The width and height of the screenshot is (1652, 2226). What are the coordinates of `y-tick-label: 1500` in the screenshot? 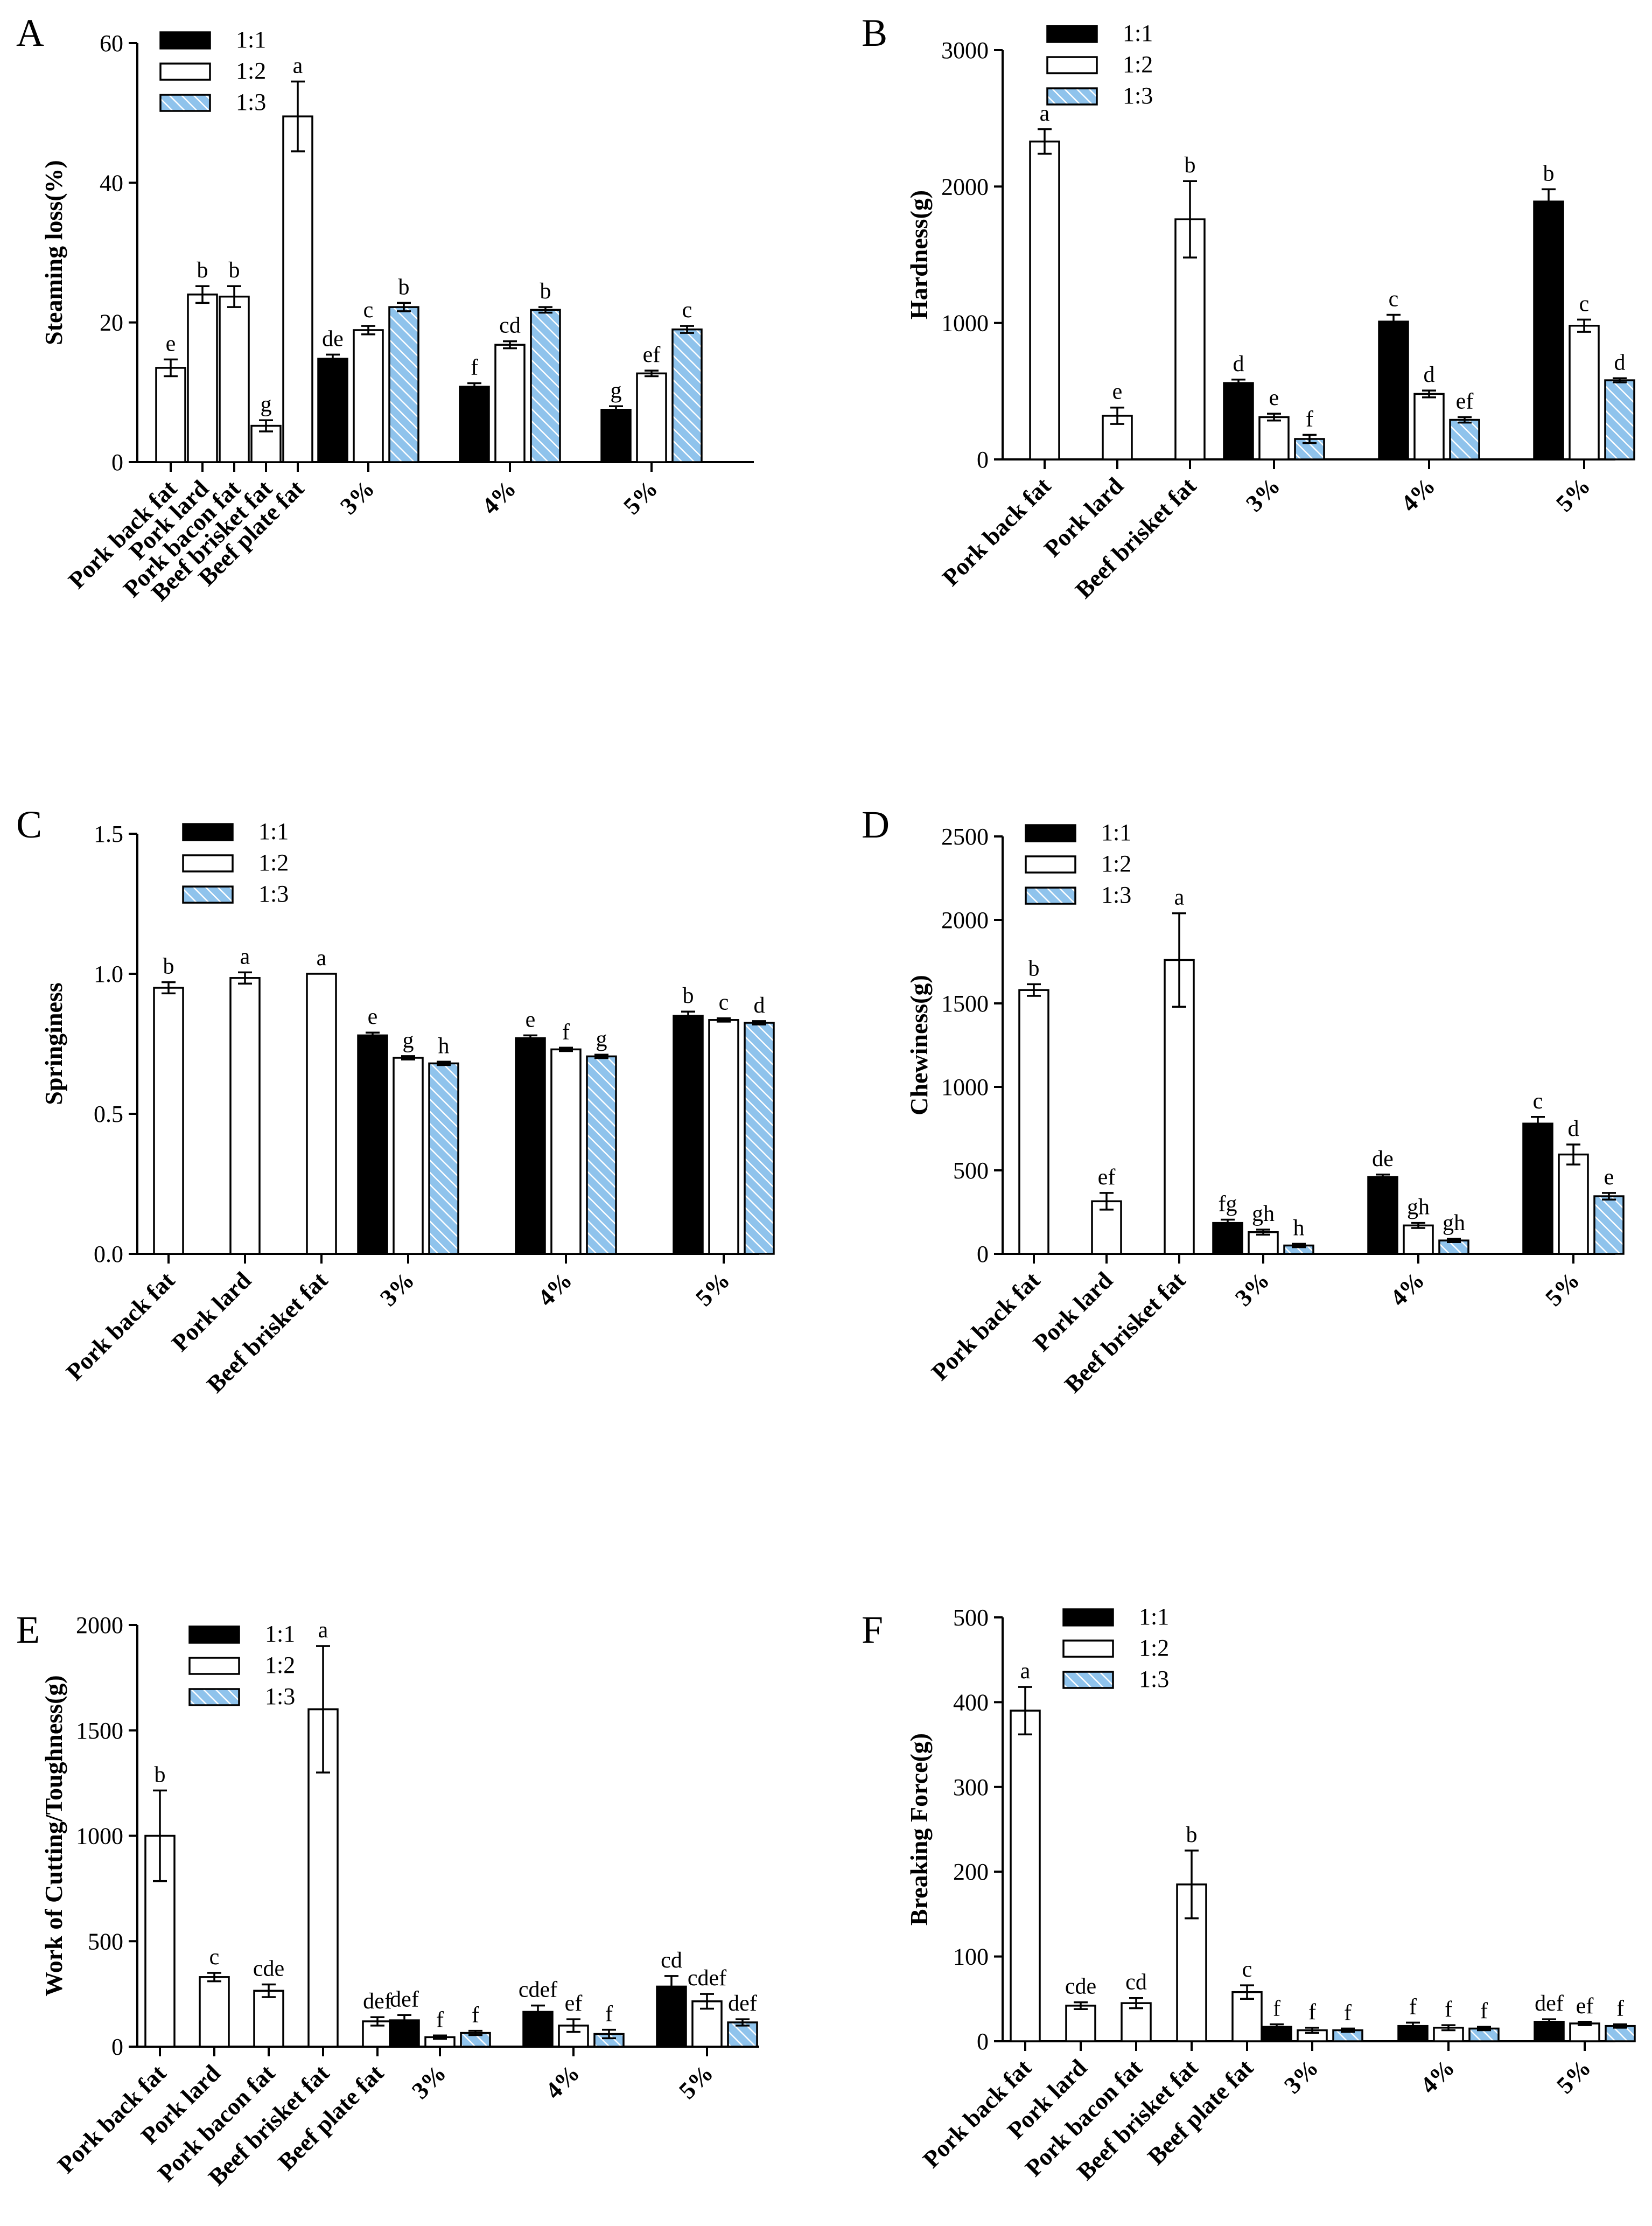 It's located at (965, 1003).